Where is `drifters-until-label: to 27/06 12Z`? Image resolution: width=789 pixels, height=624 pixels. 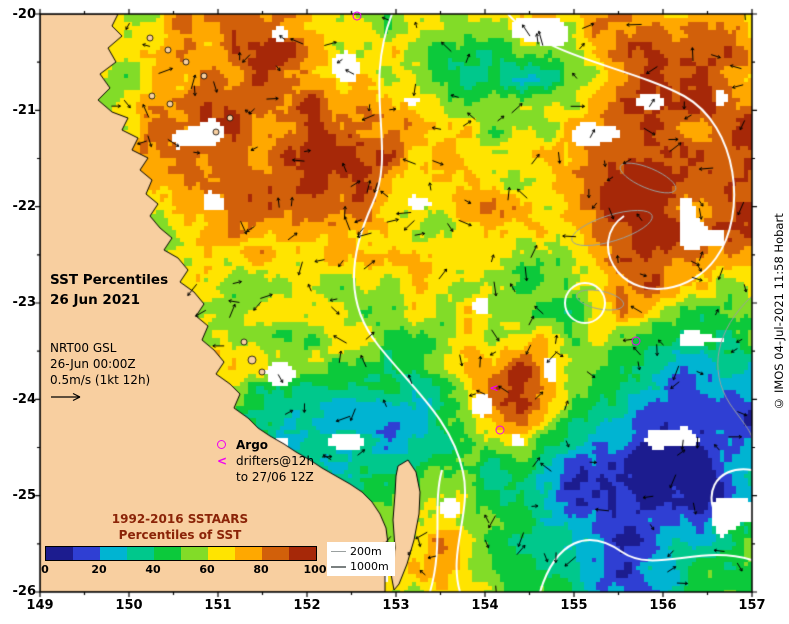
drifters-until-label: to 27/06 12Z is located at coordinates (275, 477).